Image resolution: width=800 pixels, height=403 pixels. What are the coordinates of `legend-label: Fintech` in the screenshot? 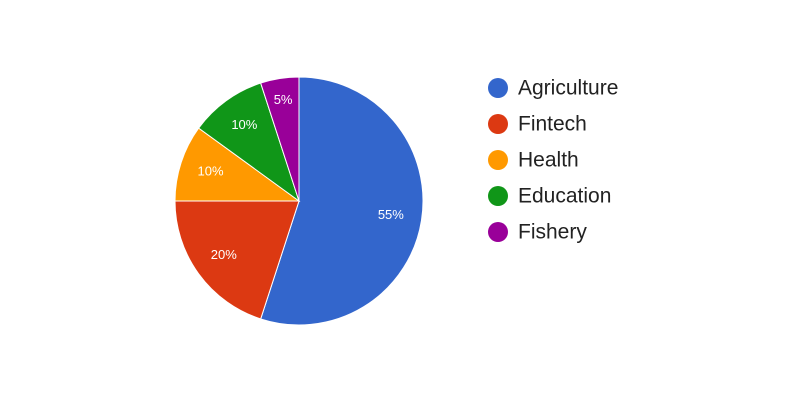 It's located at (552, 124).